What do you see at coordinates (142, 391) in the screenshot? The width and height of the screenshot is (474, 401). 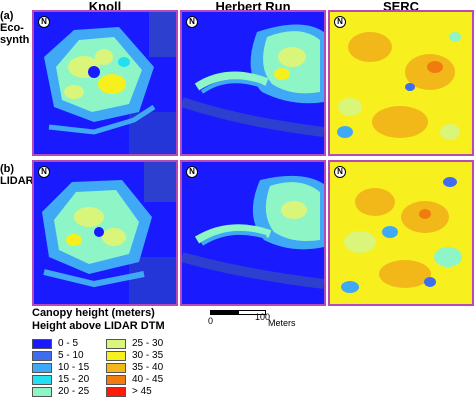 I see `legend-label: > 45` at bounding box center [142, 391].